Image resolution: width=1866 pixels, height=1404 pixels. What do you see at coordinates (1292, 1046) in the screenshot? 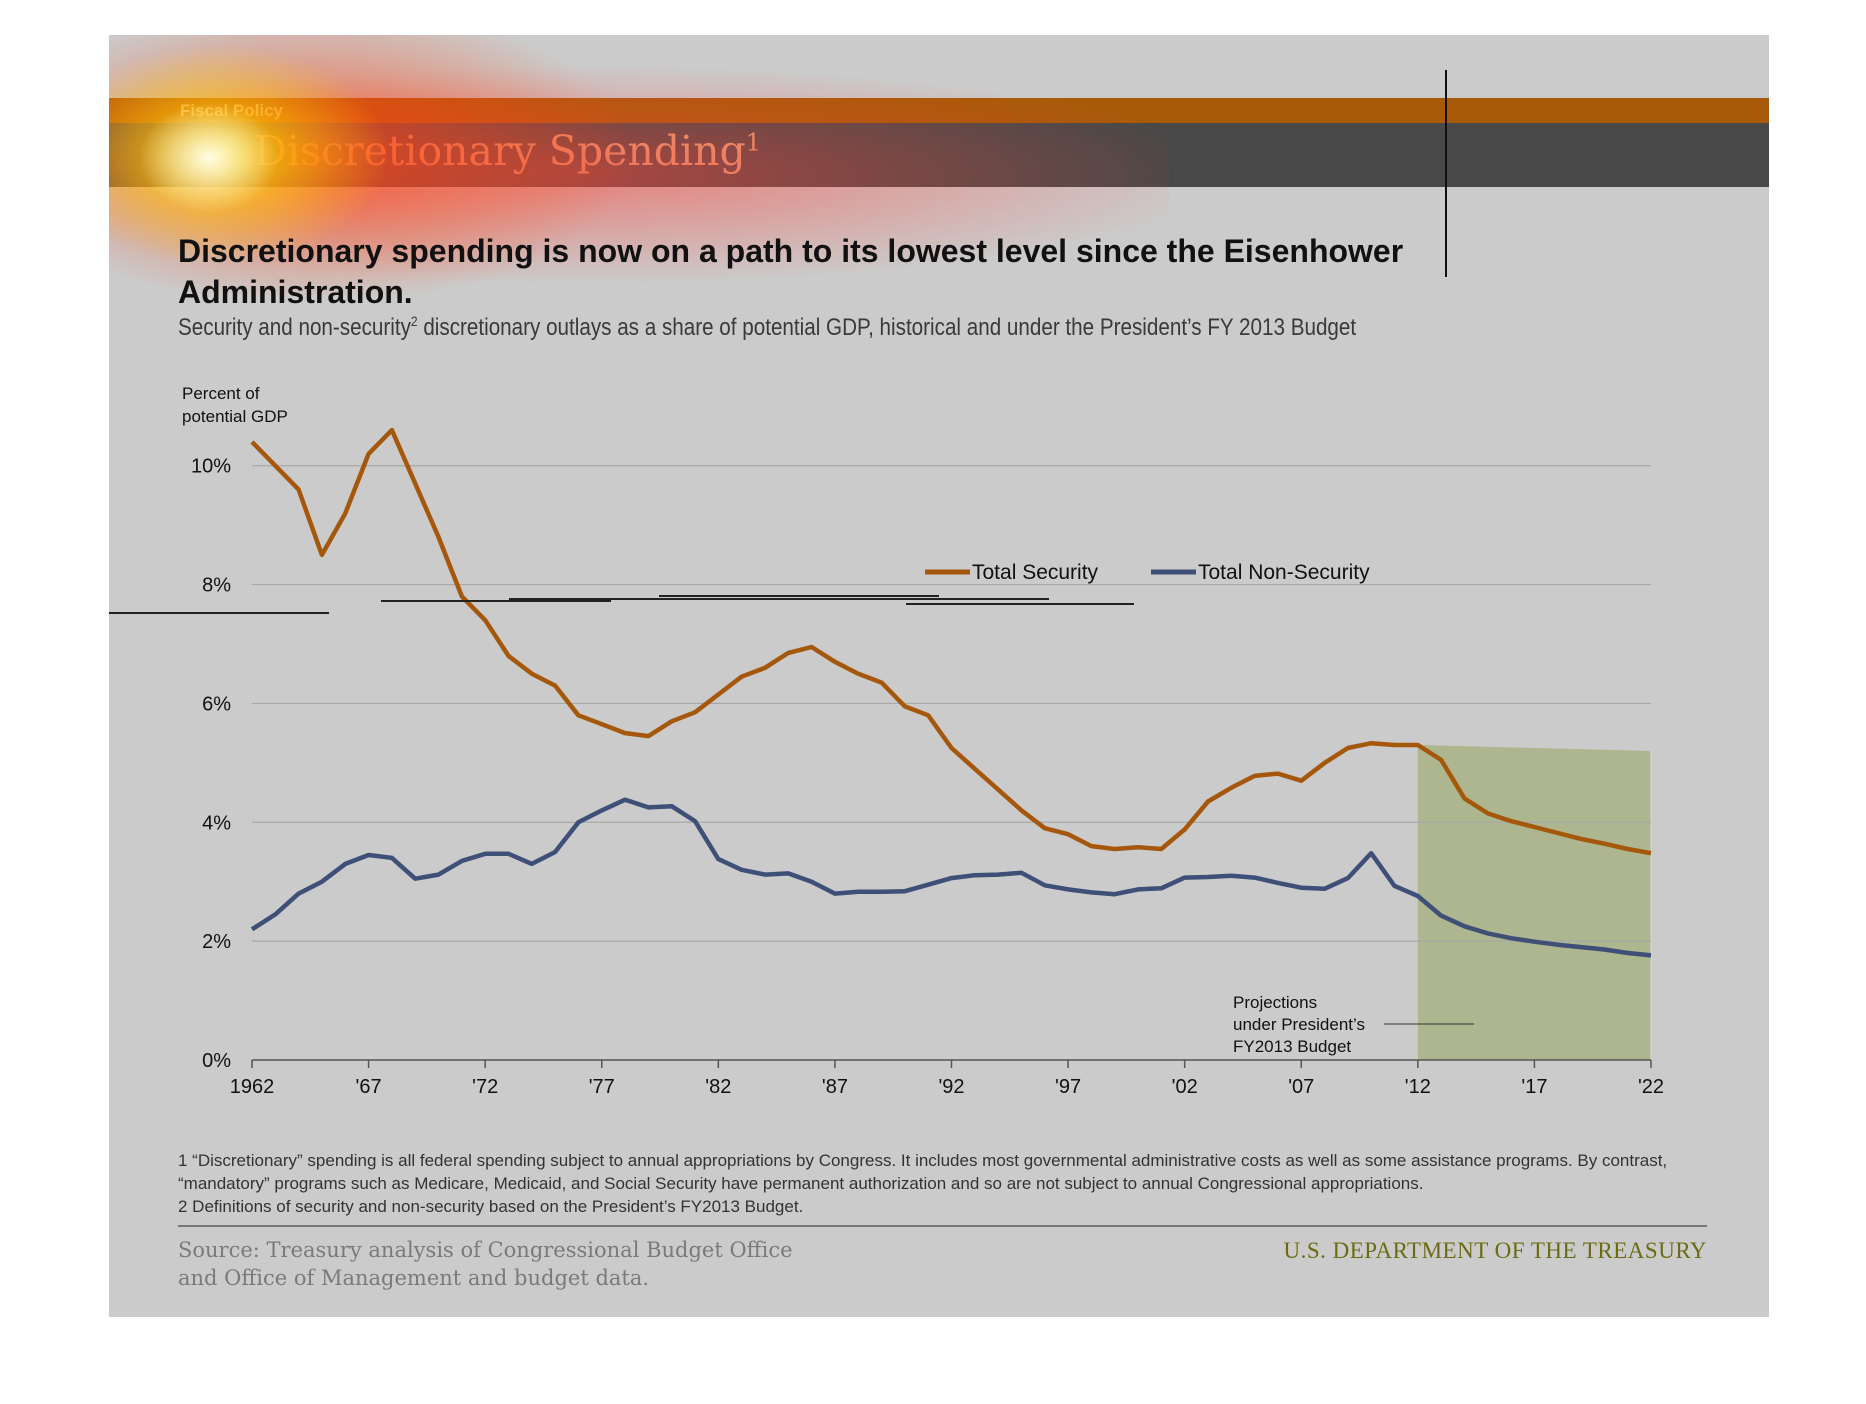
I see `projection-annotation: FY2013 Budget` at bounding box center [1292, 1046].